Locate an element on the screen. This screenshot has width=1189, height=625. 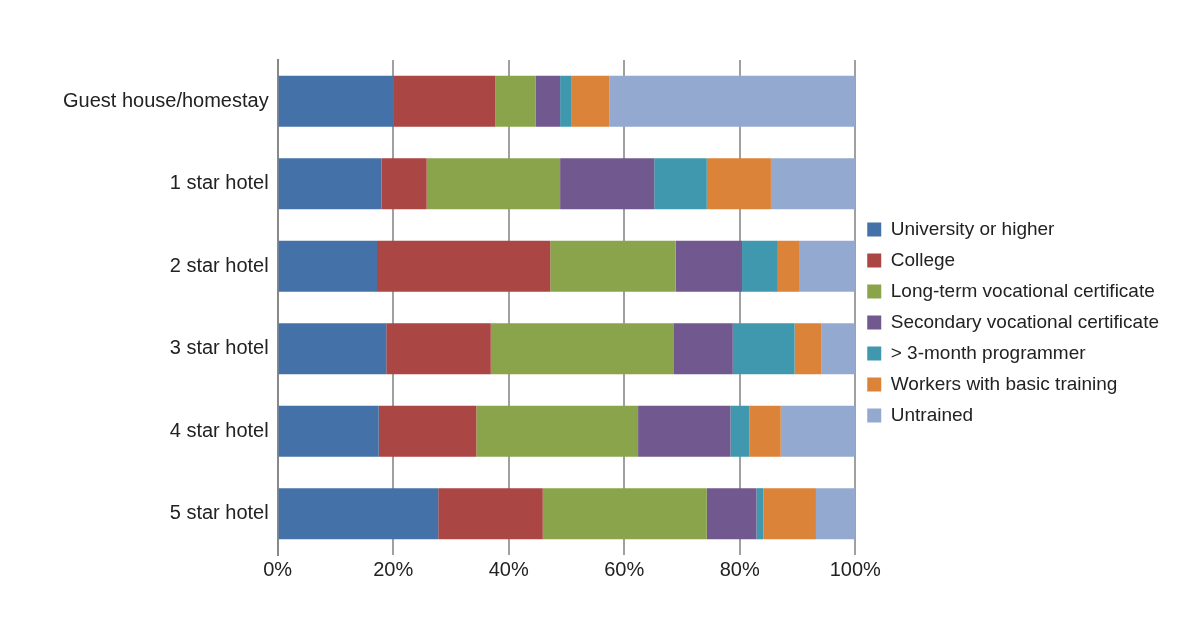
y-tick-label: 2 star hotel is located at coordinates (219, 264).